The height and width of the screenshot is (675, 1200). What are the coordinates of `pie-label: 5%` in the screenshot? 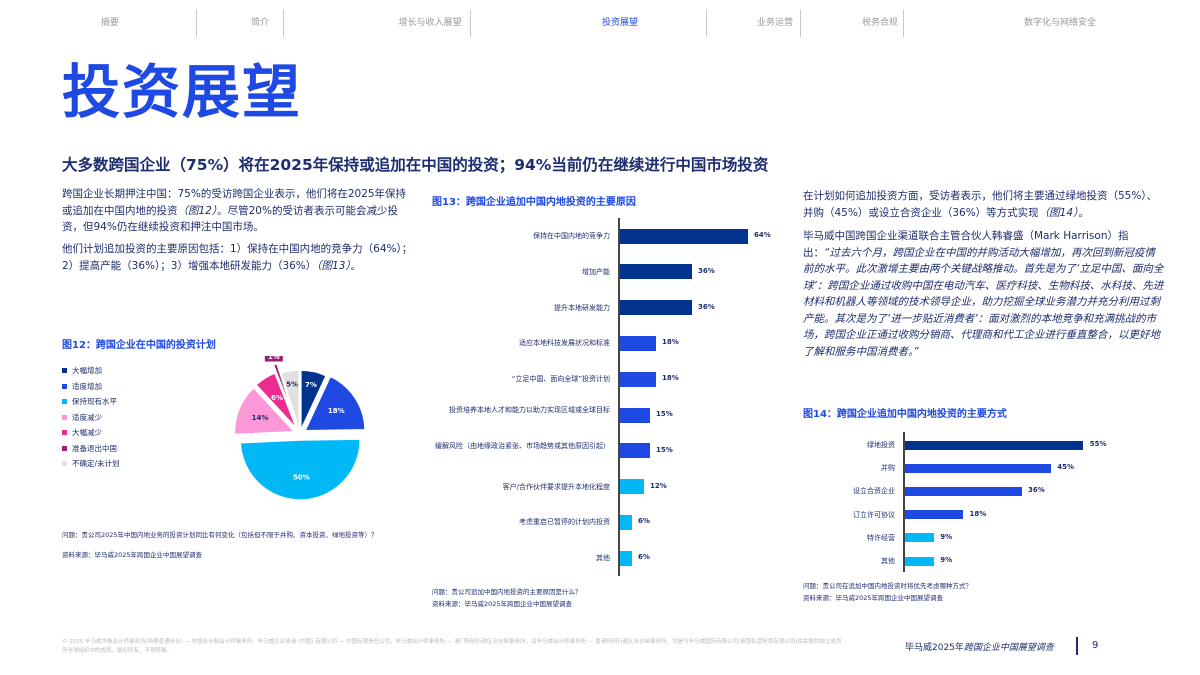 It's located at (292, 384).